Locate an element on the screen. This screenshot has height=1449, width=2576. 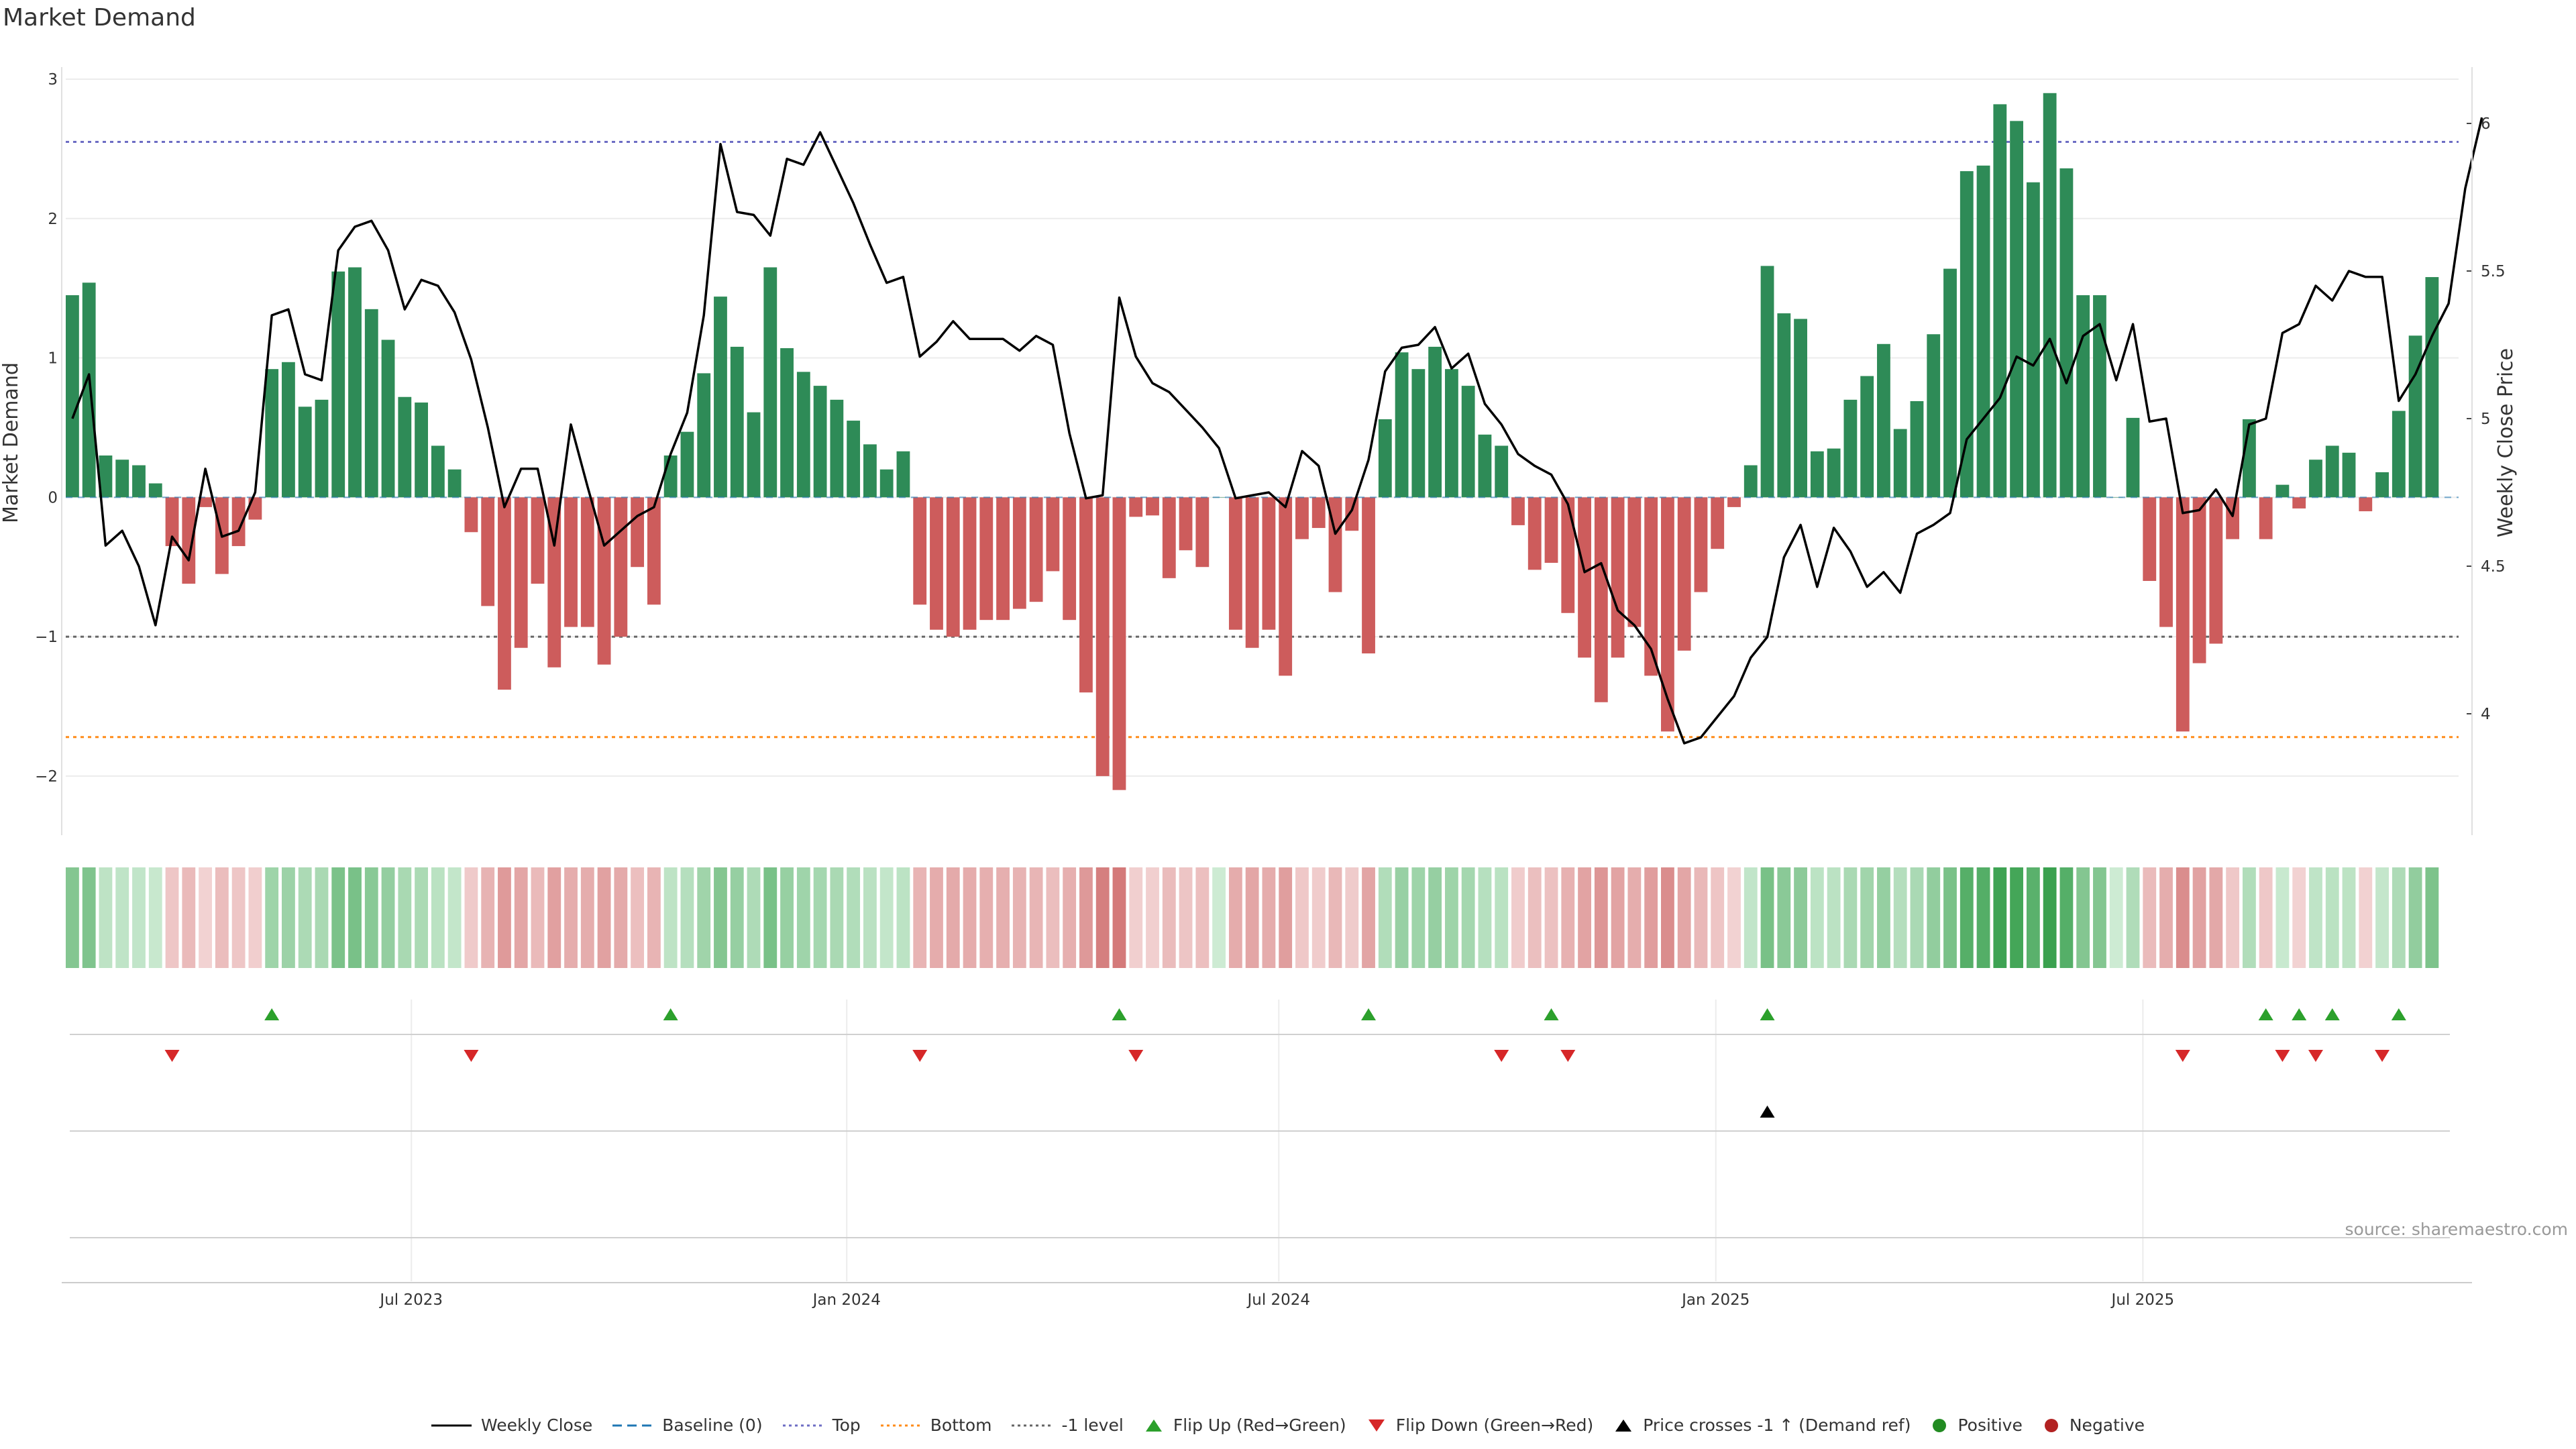
legend-weekly-close: Weekly Close is located at coordinates (511, 1425).